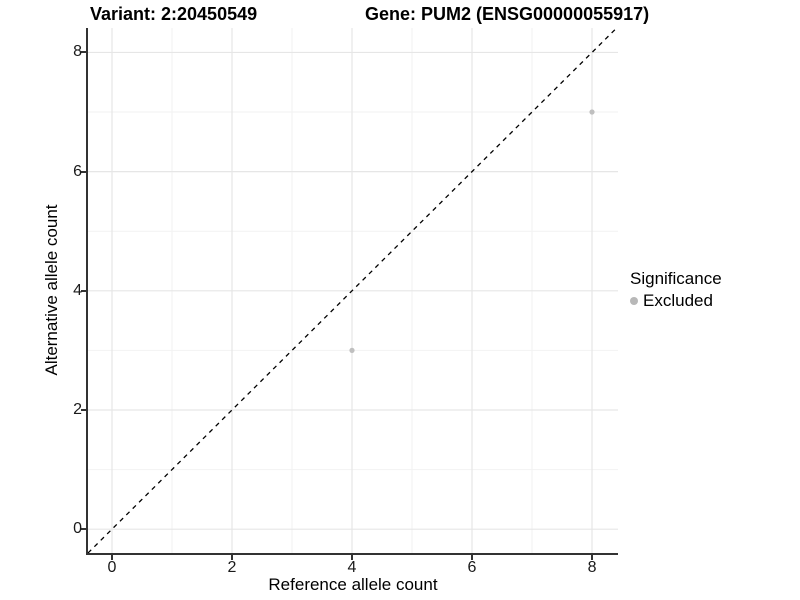  I want to click on y-axis-tick-label: 2, so click(77, 409).